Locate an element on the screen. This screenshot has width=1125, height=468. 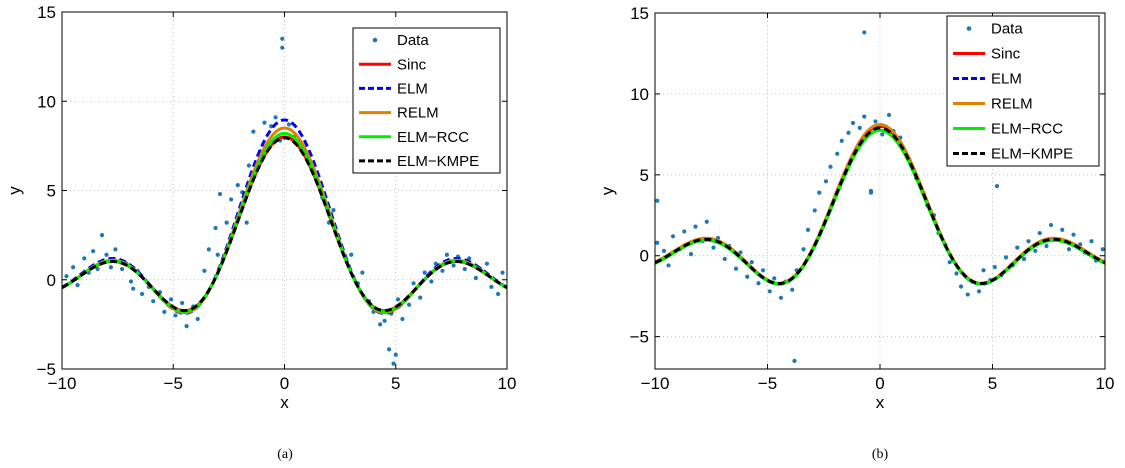
legend-label: RELM is located at coordinates (1012, 104).